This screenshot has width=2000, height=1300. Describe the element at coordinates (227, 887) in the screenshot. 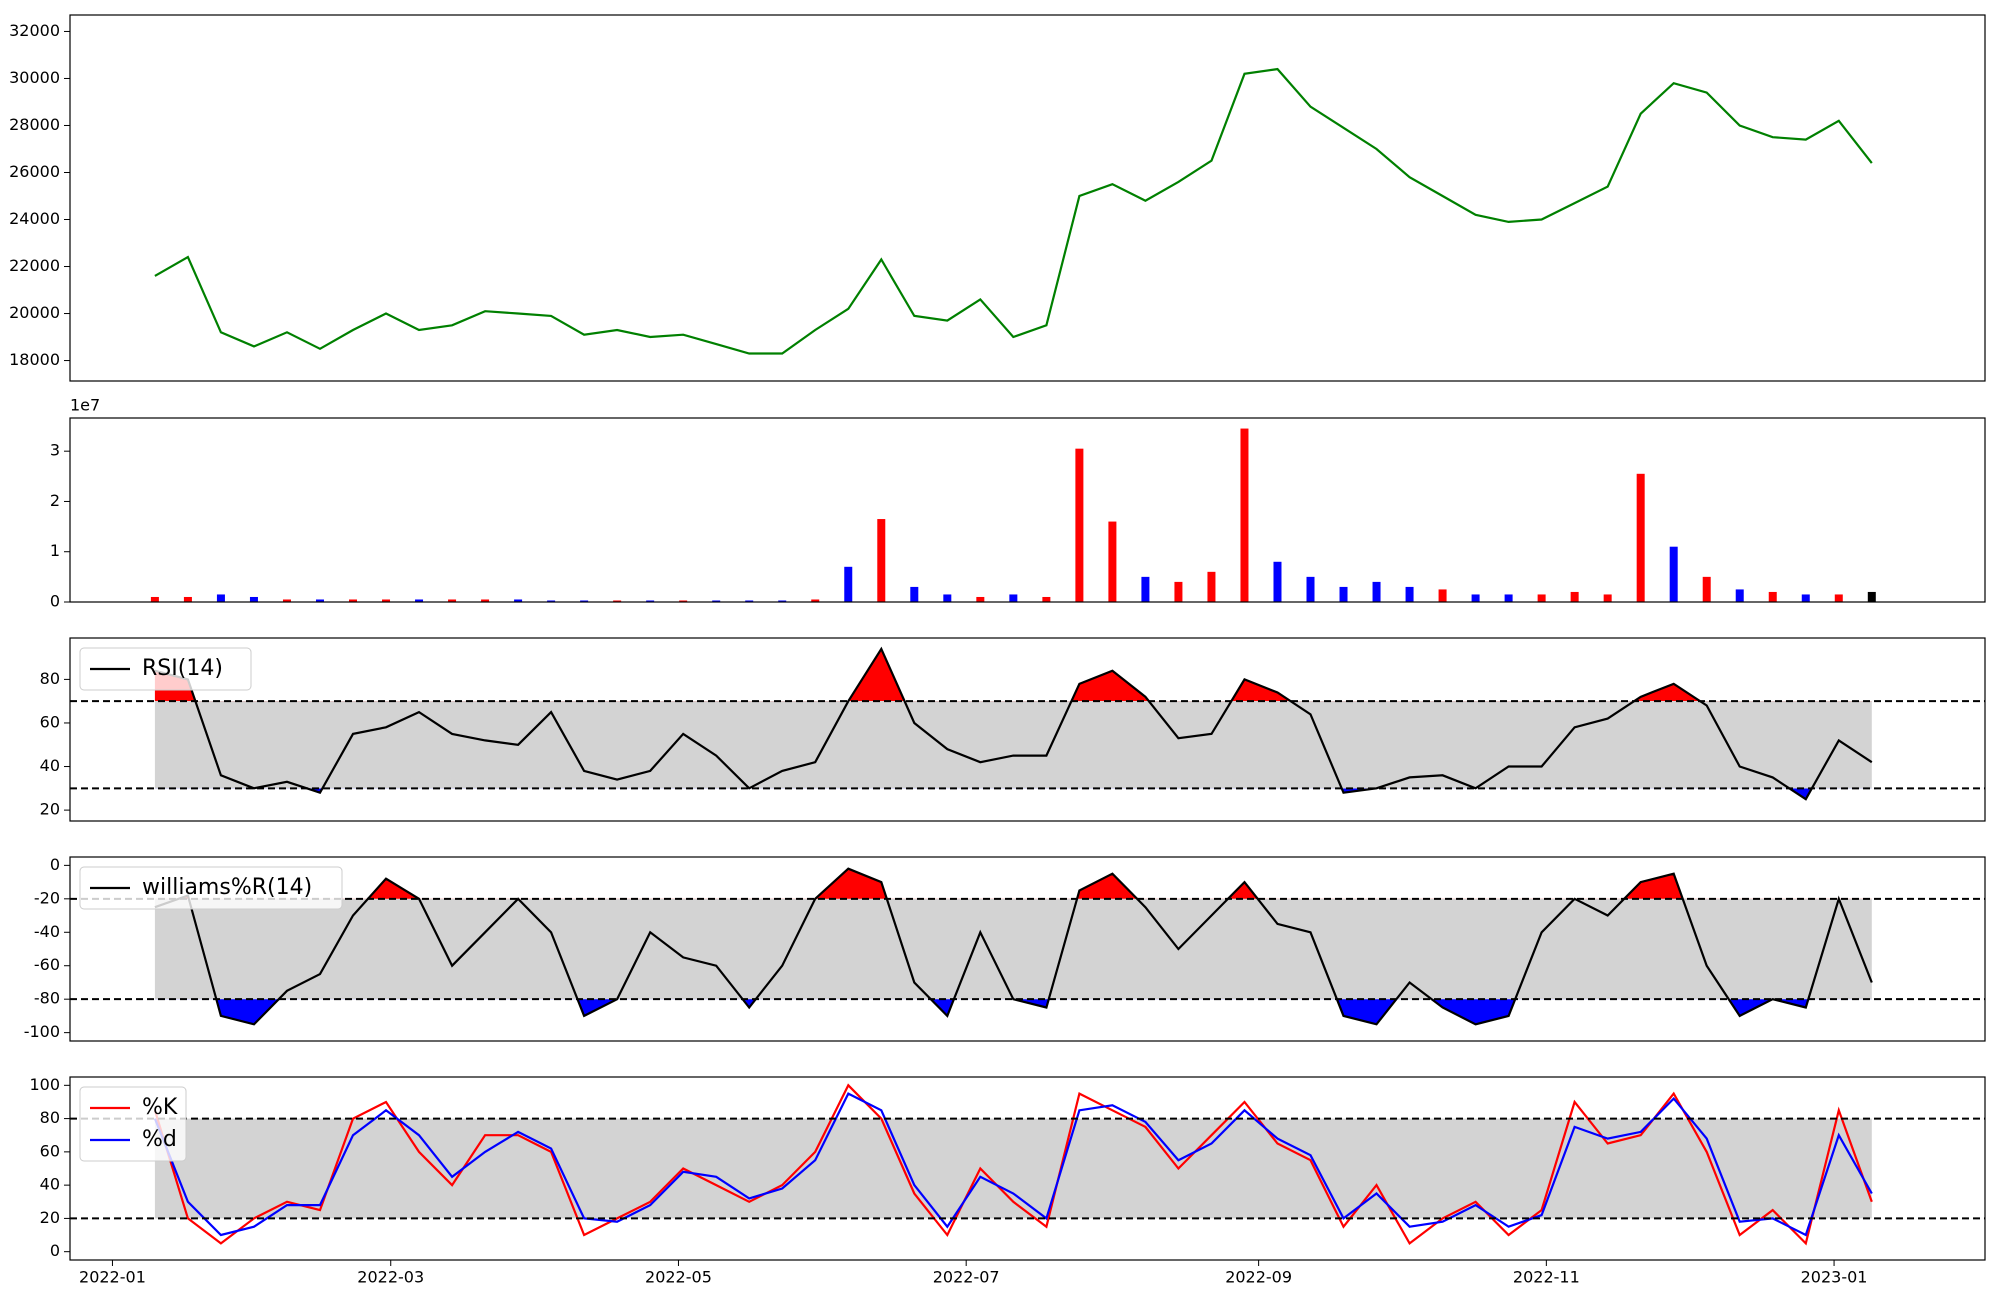

I see `legend-label: williams%R(14)` at that location.